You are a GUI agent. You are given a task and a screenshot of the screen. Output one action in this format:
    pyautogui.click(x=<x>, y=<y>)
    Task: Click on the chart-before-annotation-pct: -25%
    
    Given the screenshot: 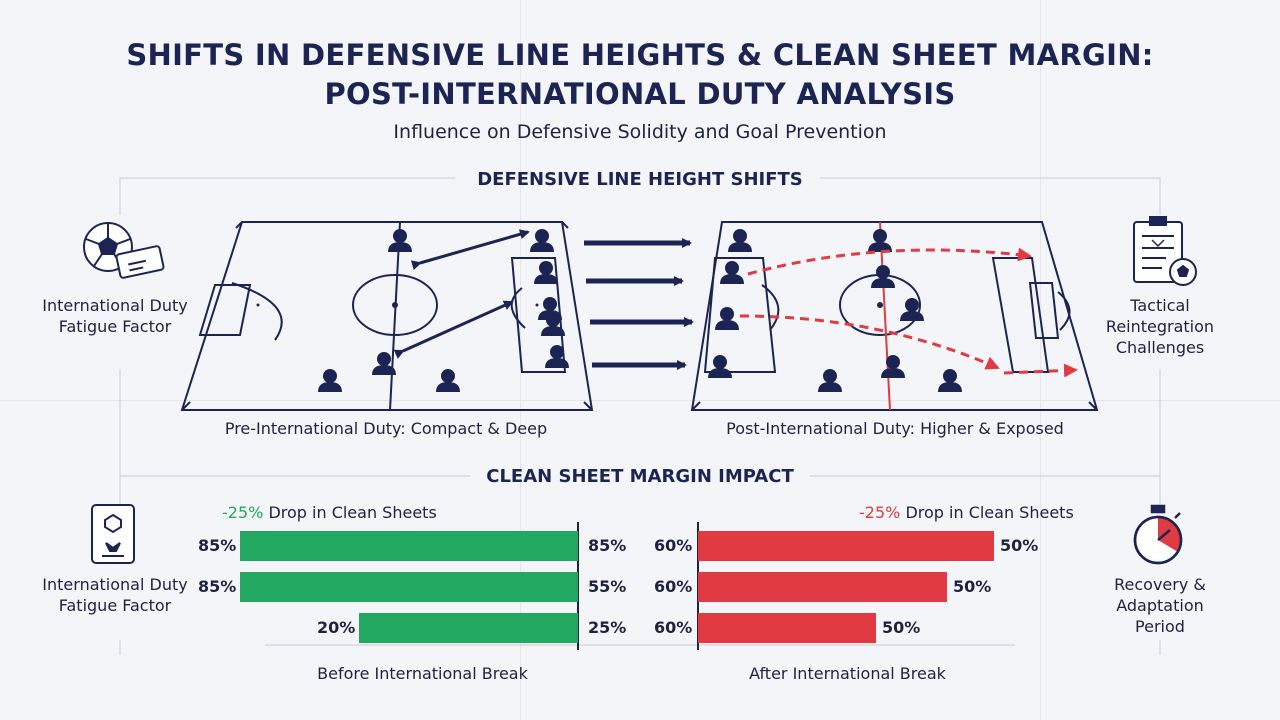 What is the action you would take?
    pyautogui.click(x=243, y=512)
    